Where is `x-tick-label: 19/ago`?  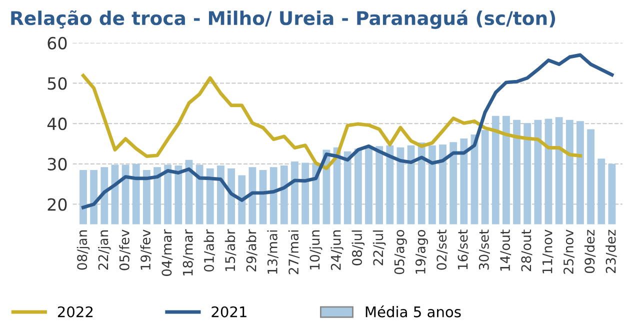
x-tick-label: 19/ago is located at coordinates (421, 252).